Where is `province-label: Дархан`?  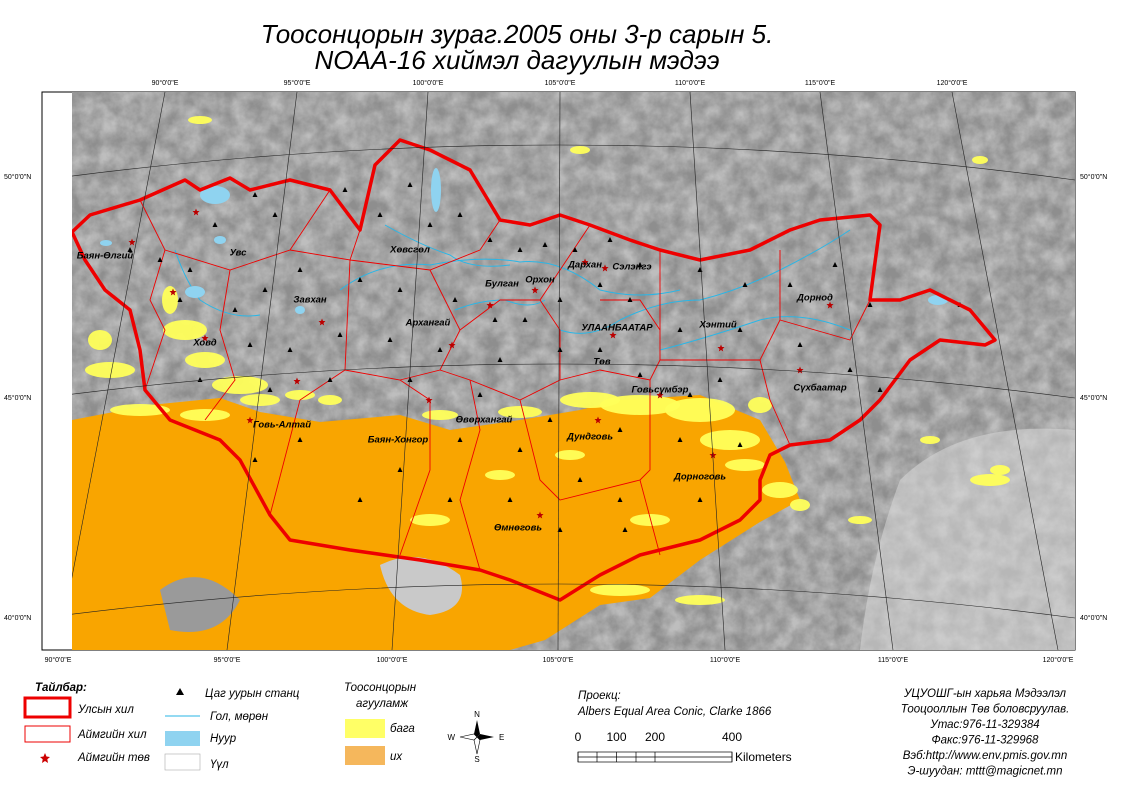 province-label: Дархан is located at coordinates (584, 265).